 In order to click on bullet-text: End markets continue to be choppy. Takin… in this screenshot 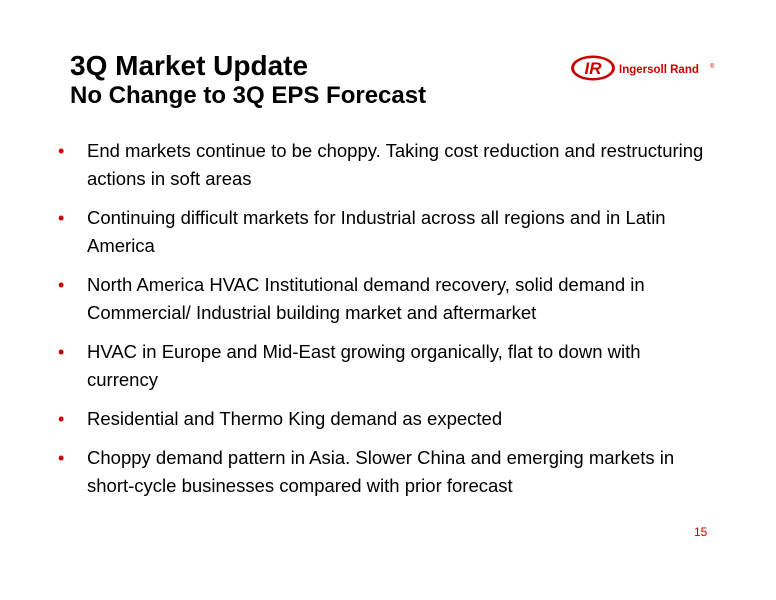, I will do `click(395, 164)`.